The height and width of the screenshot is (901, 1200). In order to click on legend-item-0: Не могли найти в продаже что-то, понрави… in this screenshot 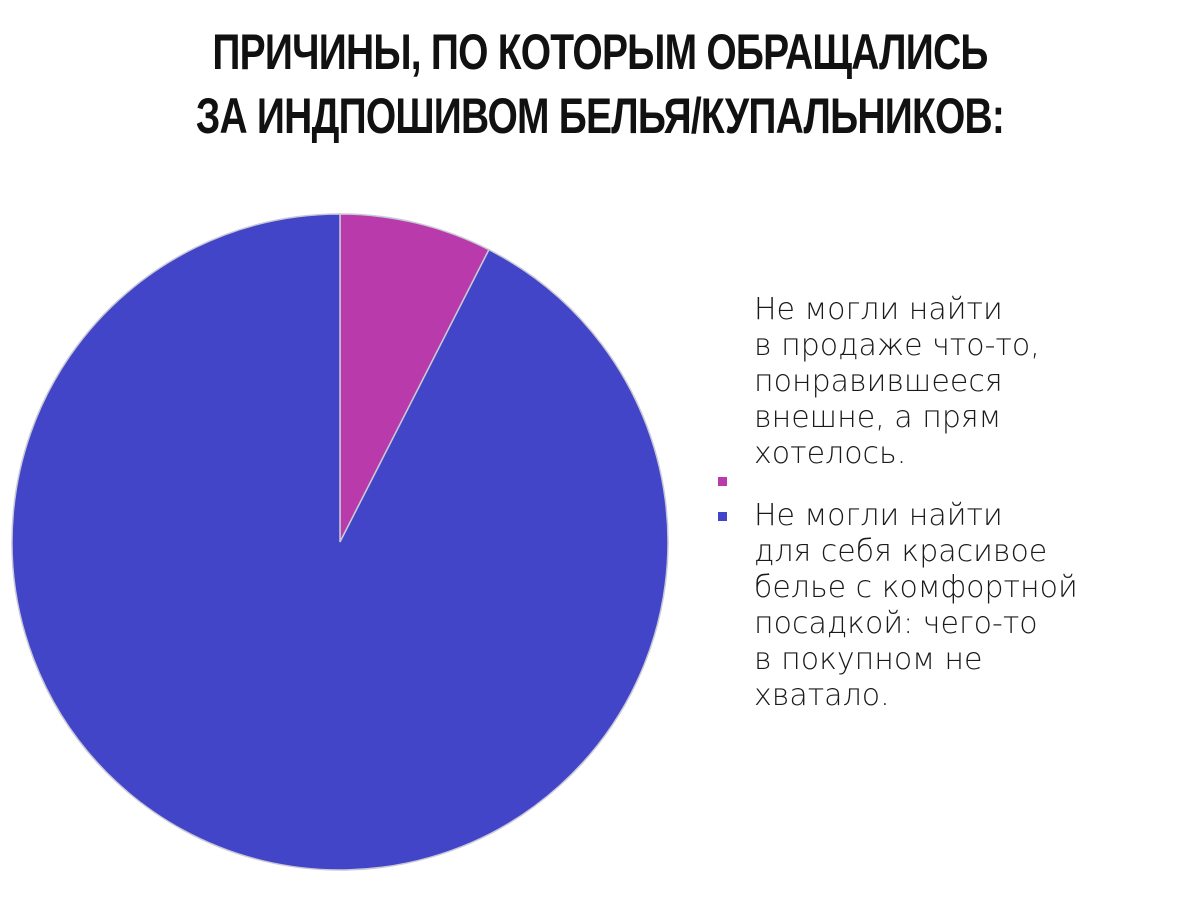, I will do `click(952, 389)`.